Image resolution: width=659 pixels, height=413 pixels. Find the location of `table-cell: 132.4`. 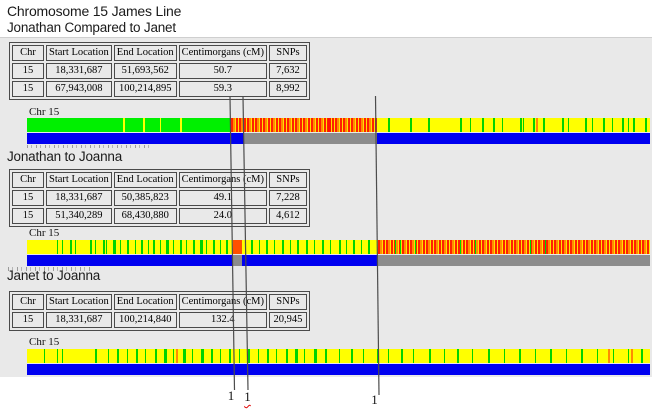

table-cell: 132.4 is located at coordinates (222, 320).